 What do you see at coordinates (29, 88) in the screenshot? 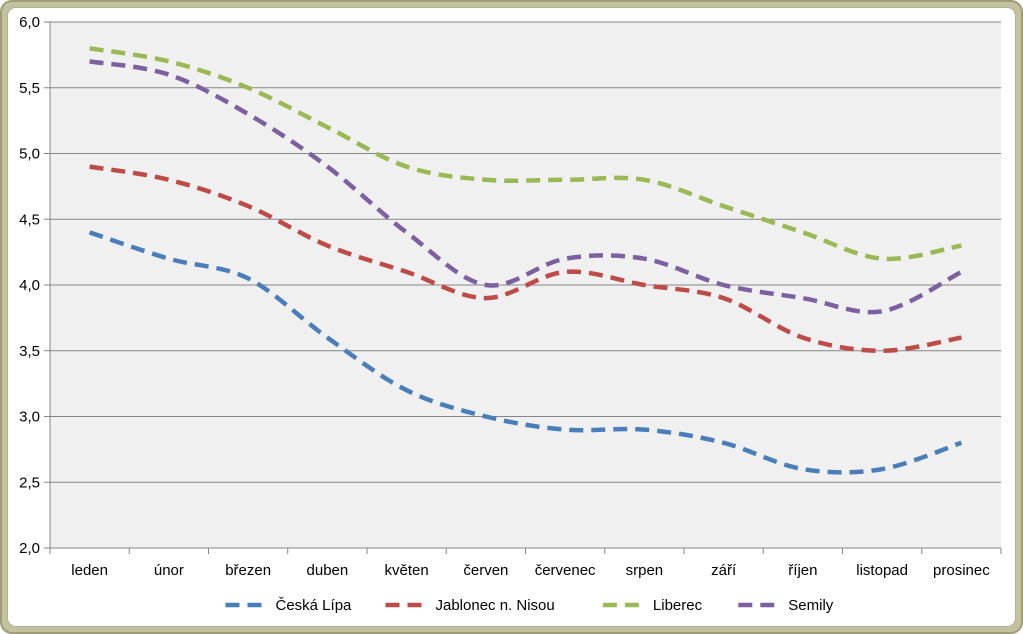
I see `y-tick-label: 5,5` at bounding box center [29, 88].